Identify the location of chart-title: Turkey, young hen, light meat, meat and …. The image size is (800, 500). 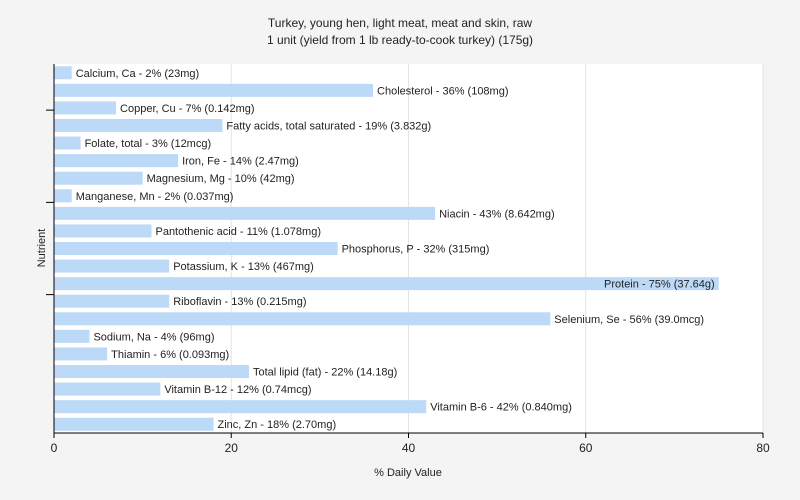
(400, 23).